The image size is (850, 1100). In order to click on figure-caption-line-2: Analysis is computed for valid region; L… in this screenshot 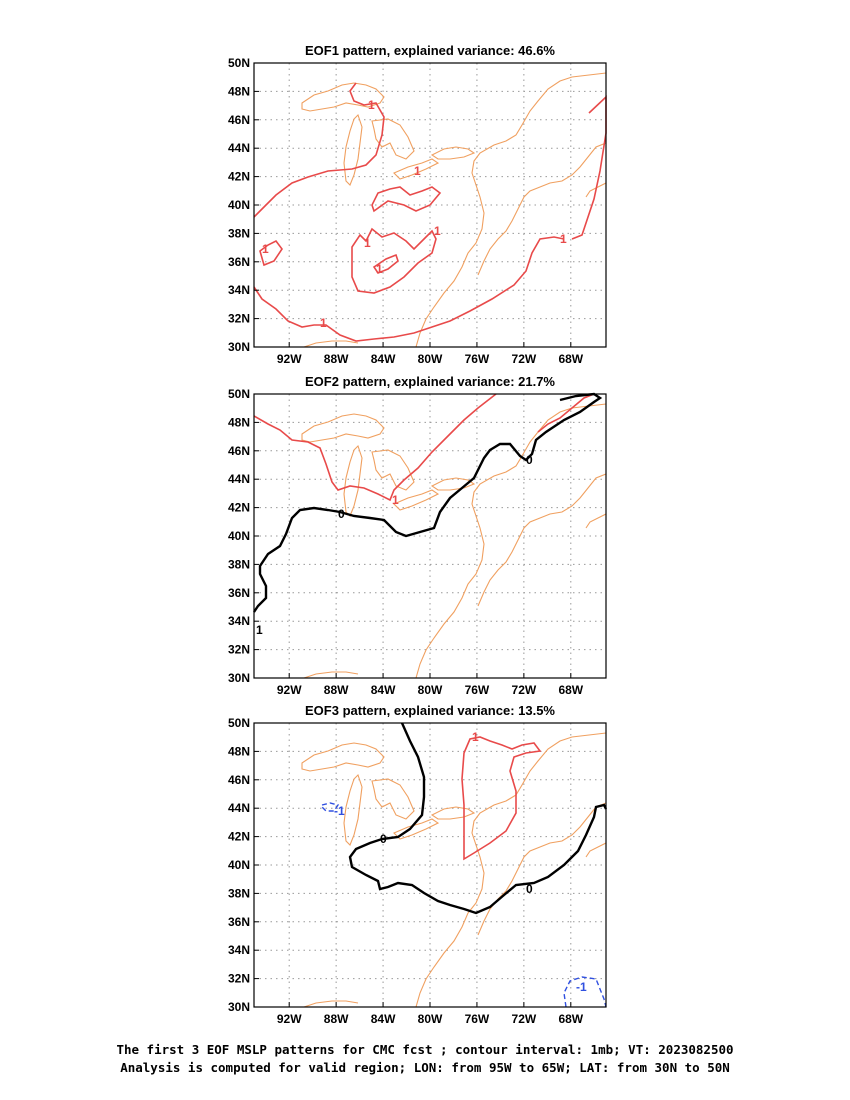, I will do `click(425, 1067)`.